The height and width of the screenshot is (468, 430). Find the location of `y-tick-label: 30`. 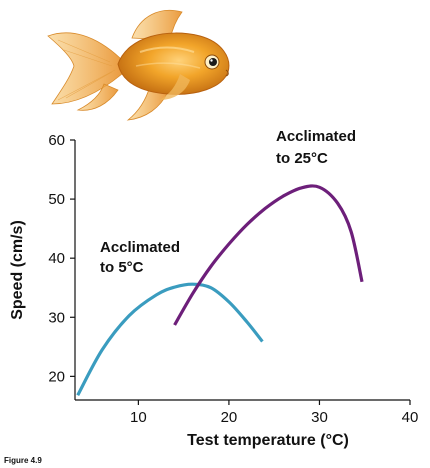

y-tick-label: 30 is located at coordinates (56, 317).